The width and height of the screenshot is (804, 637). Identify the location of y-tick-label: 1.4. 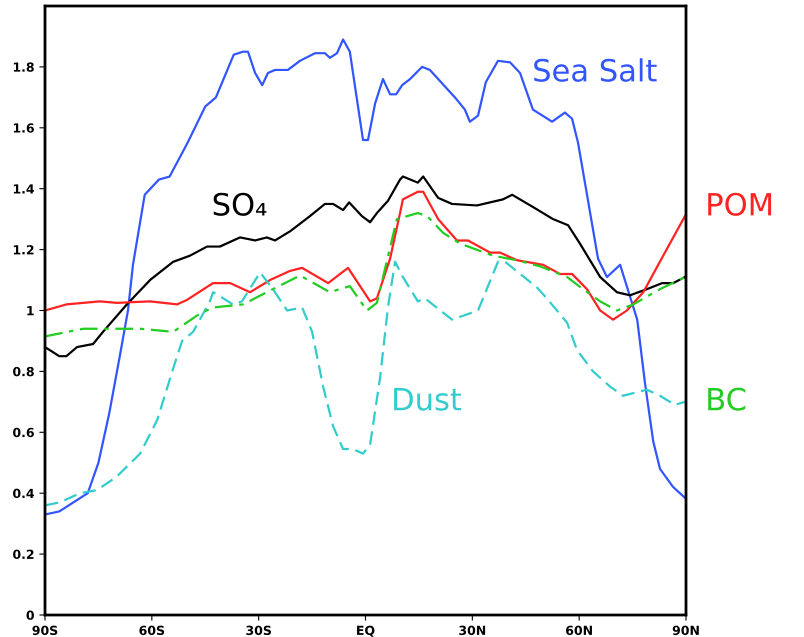
(24, 189).